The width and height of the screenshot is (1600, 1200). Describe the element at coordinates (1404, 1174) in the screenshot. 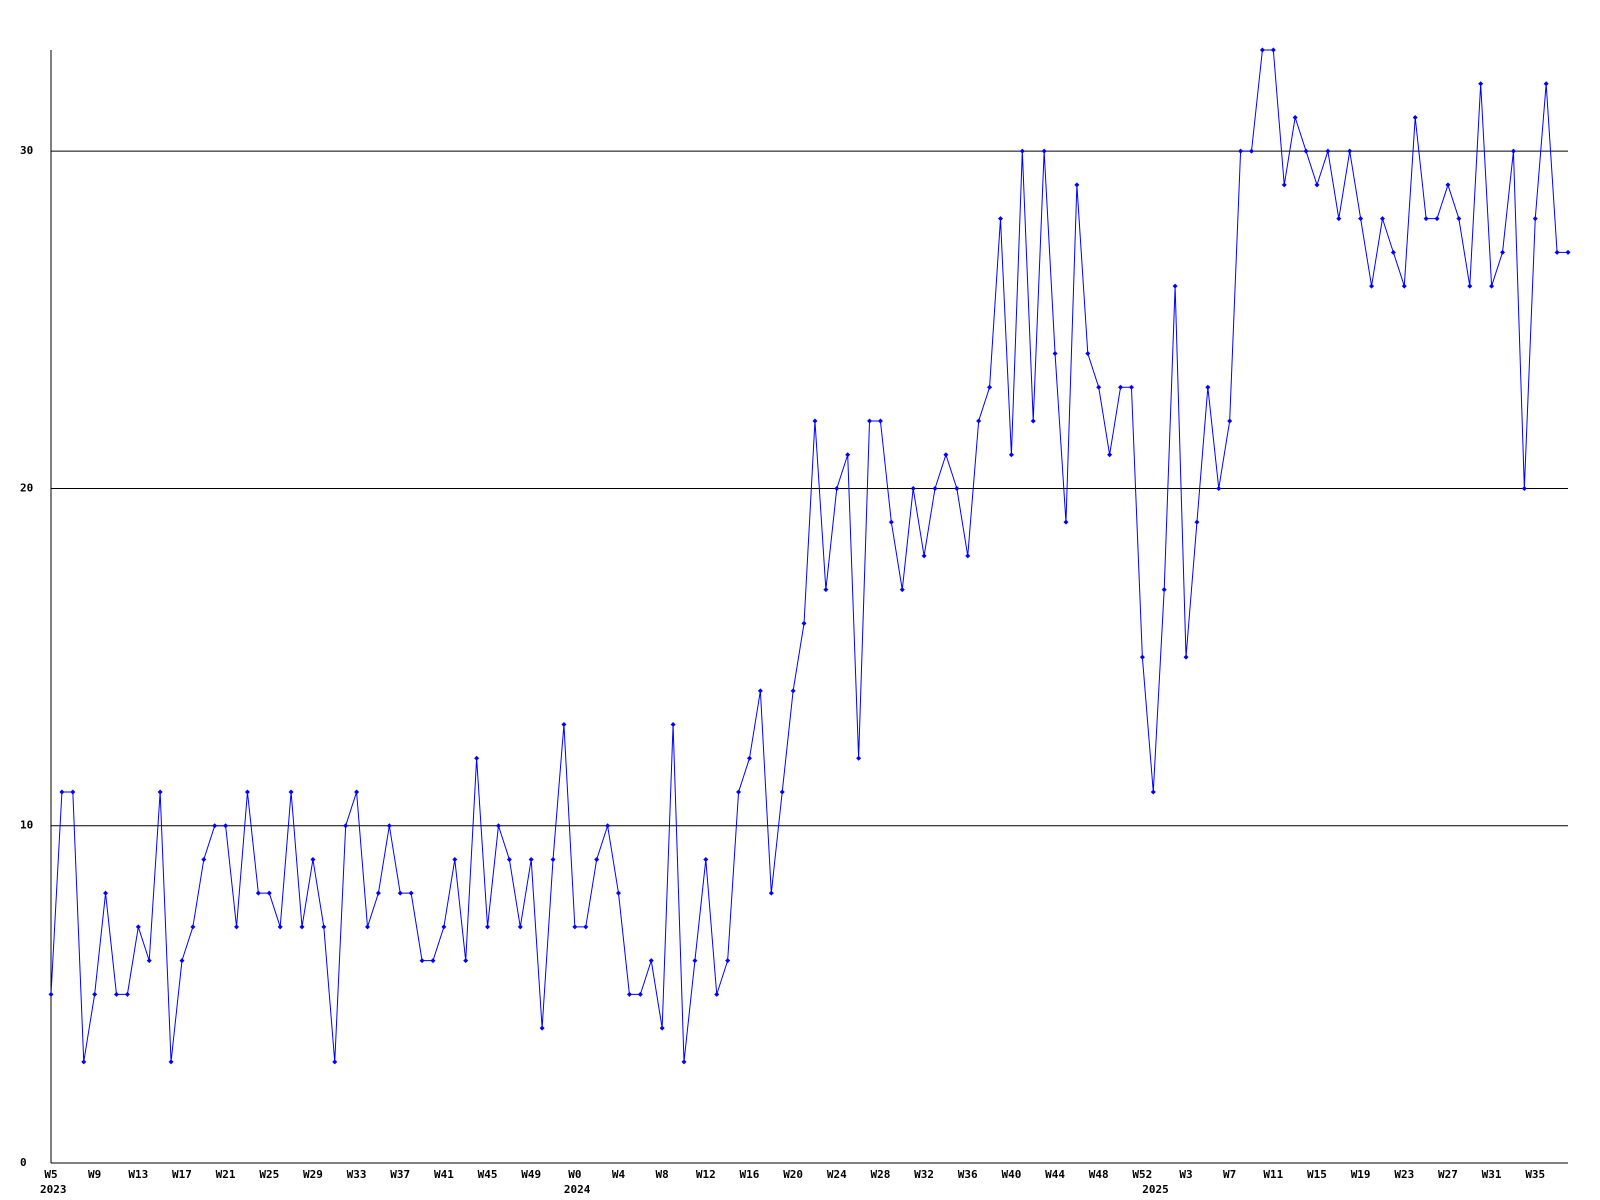

I see `x-tick-label: W23` at that location.